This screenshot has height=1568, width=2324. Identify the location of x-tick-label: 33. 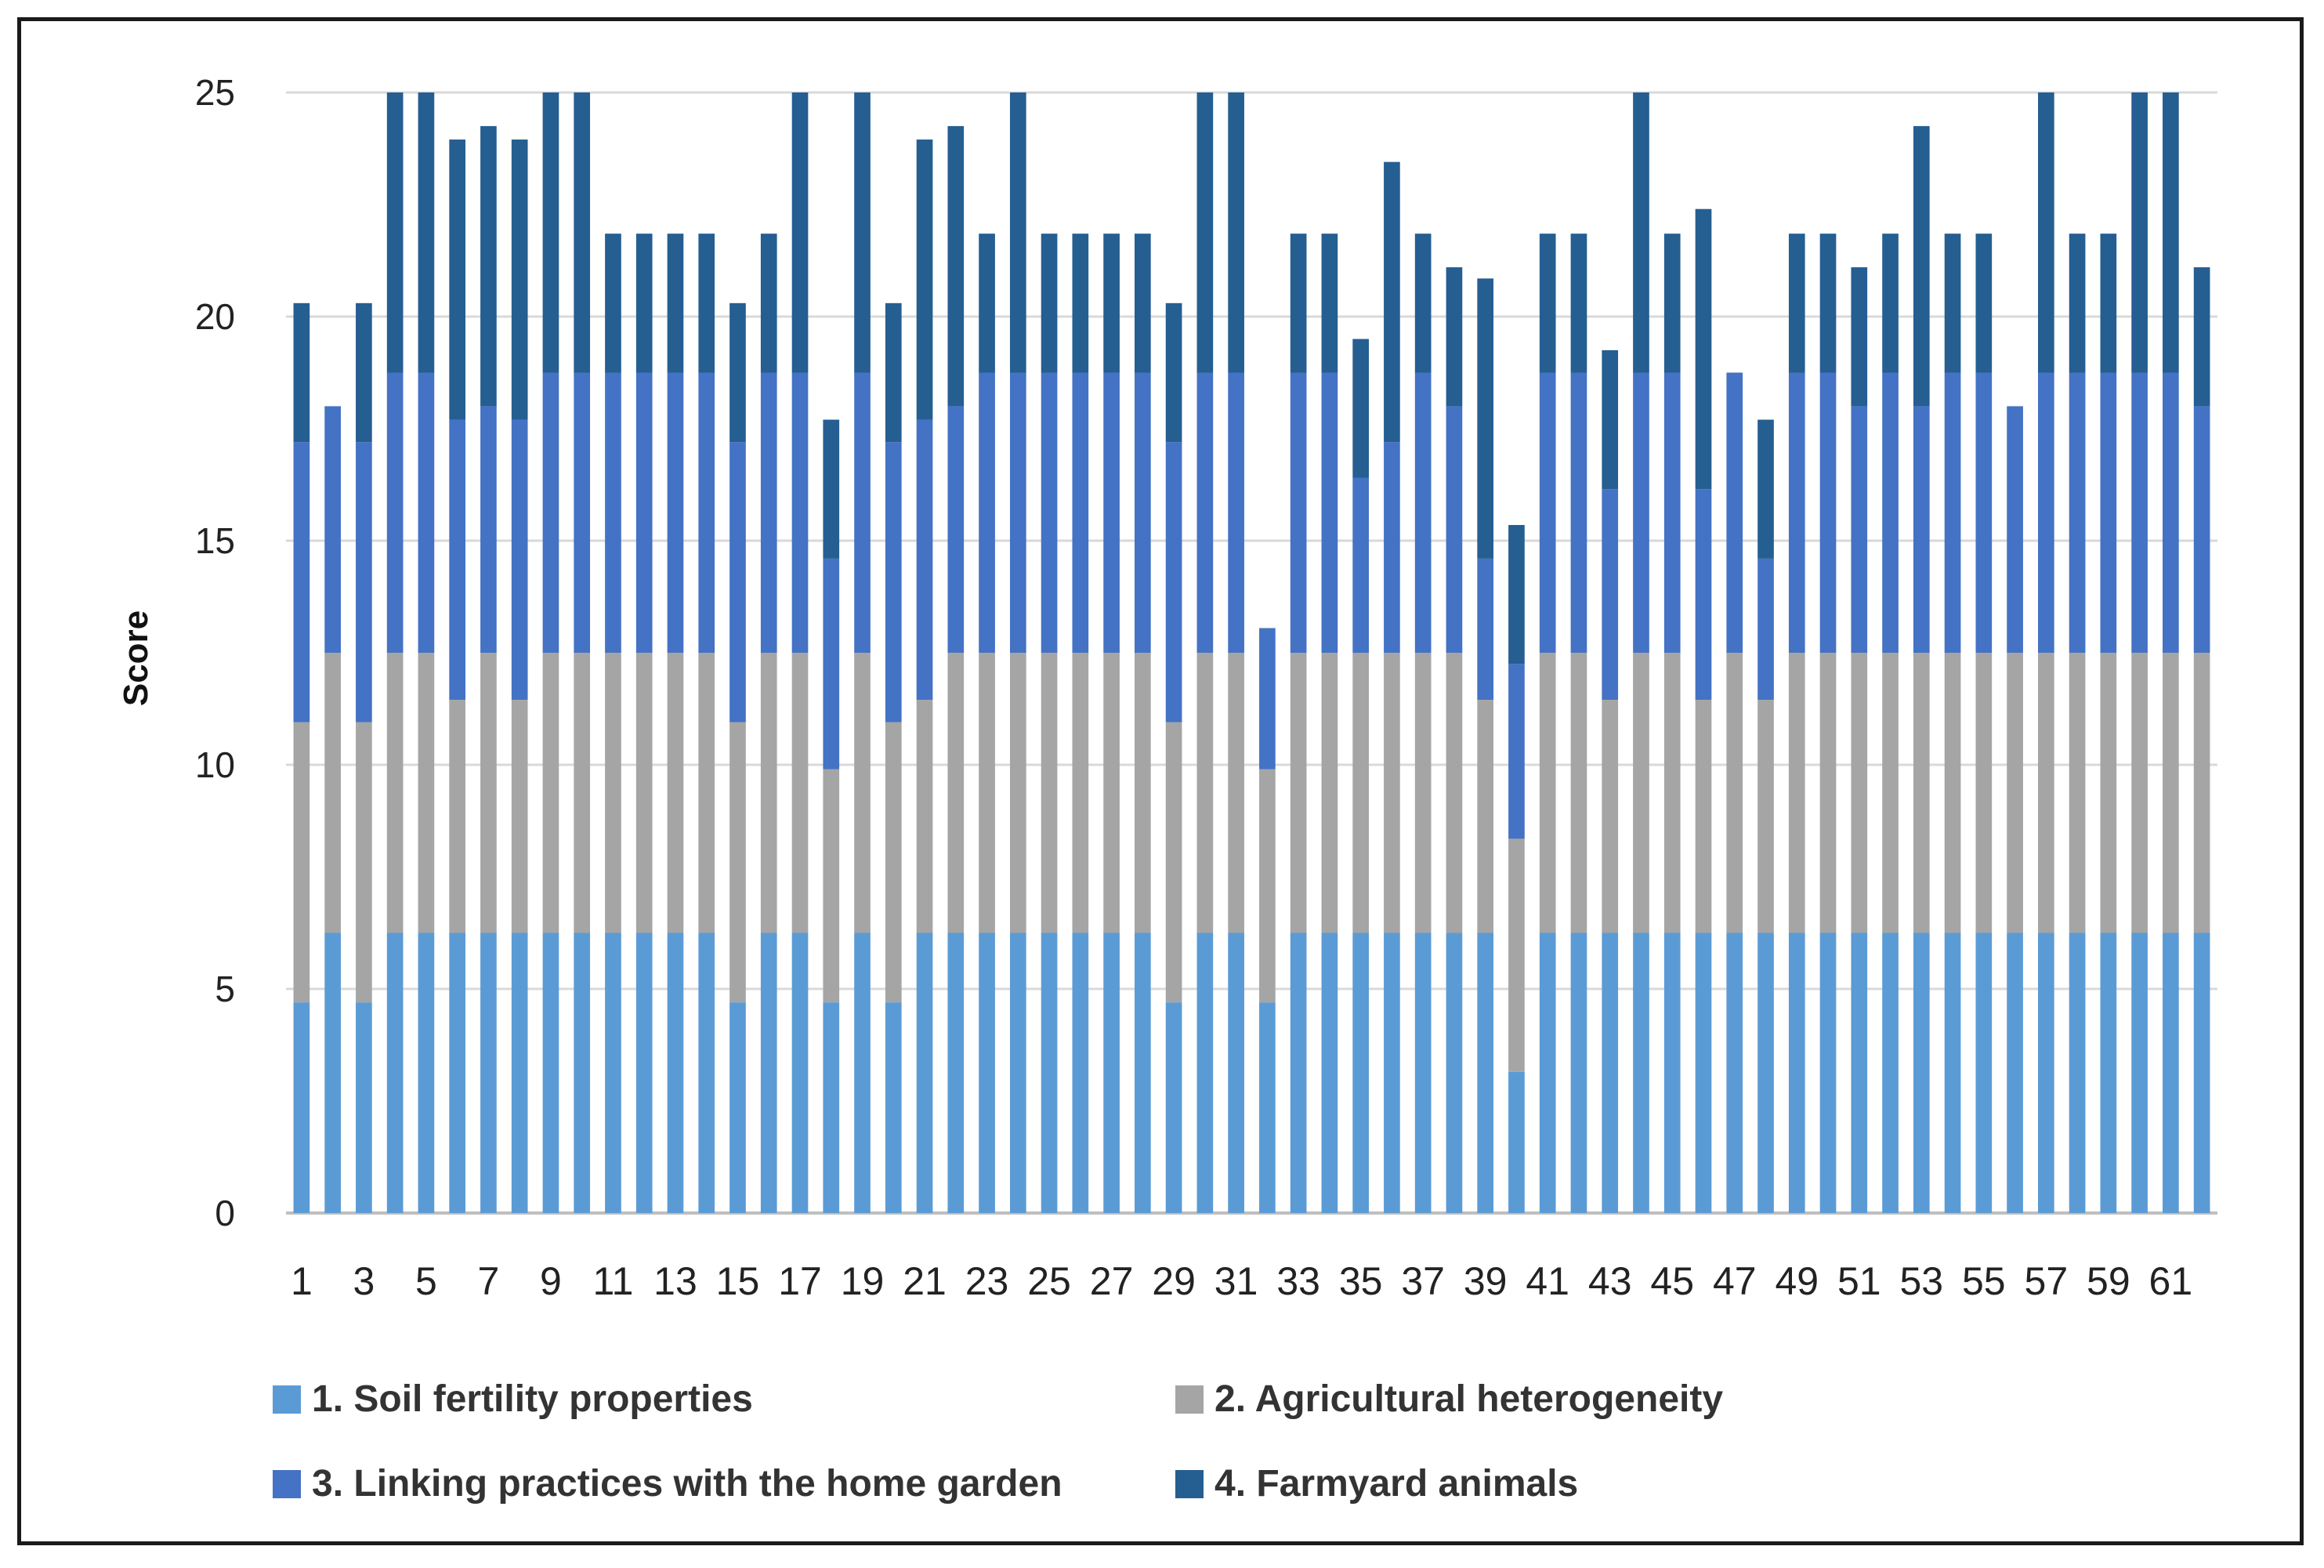
(1298, 1281).